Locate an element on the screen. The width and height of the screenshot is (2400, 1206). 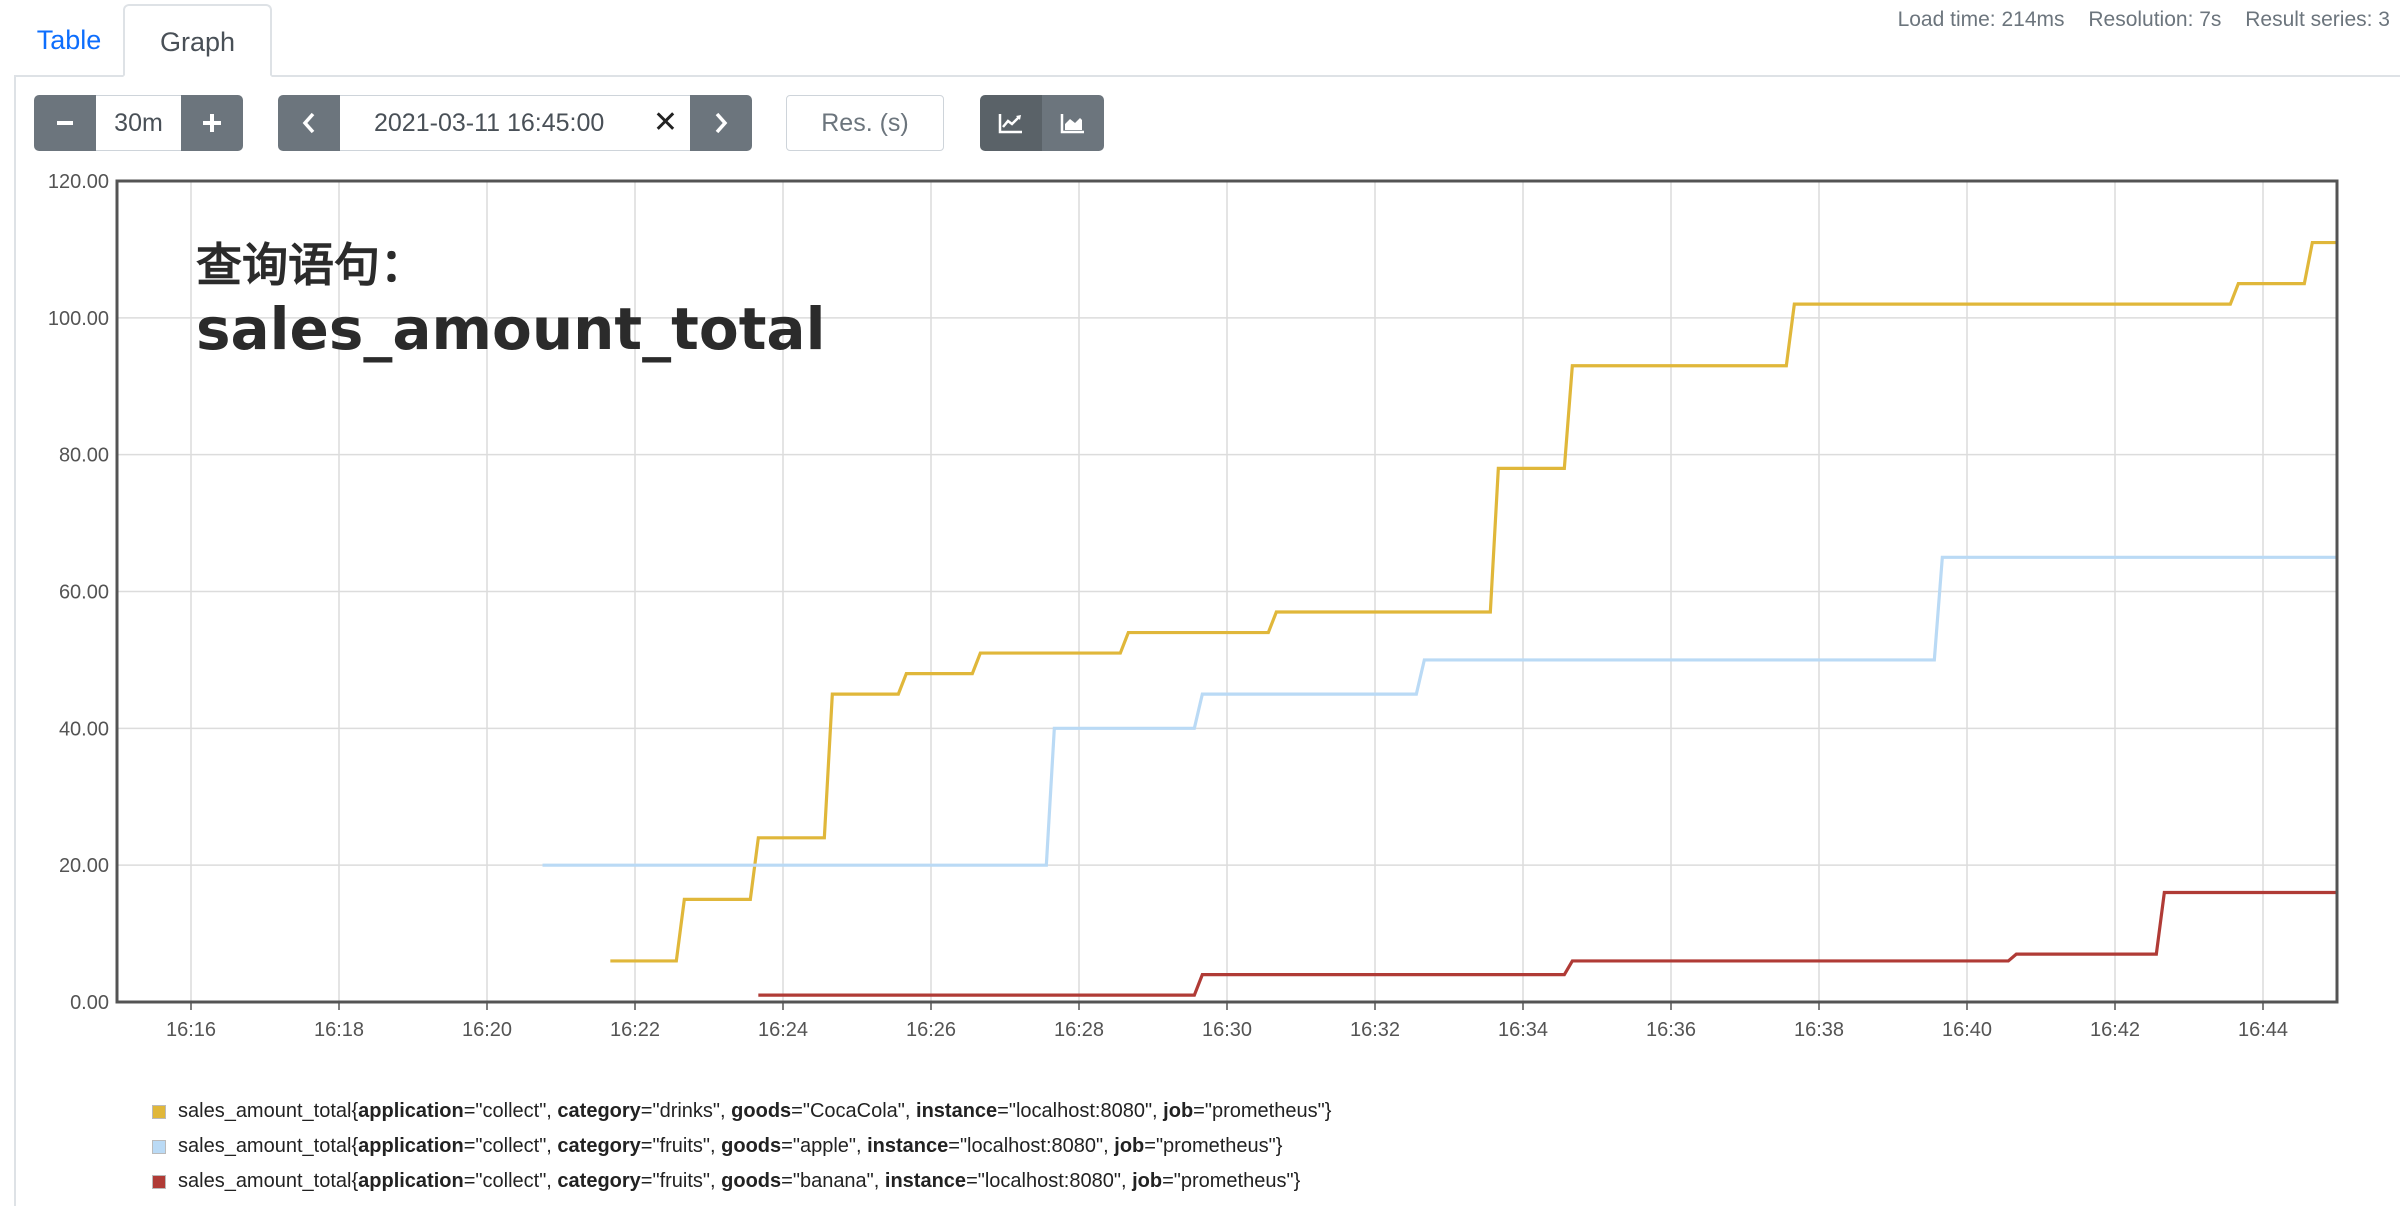
range-input: 30m is located at coordinates (138, 123).